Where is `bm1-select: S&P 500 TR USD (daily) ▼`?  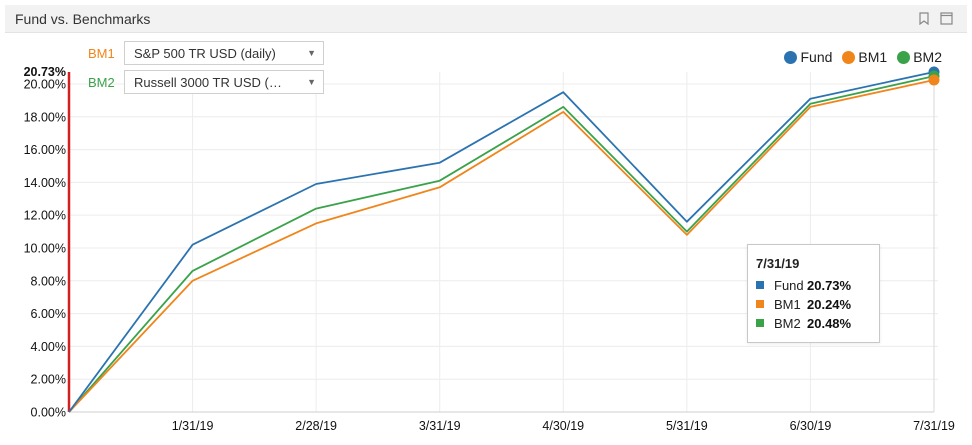 bm1-select: S&P 500 TR USD (daily) ▼ is located at coordinates (224, 53).